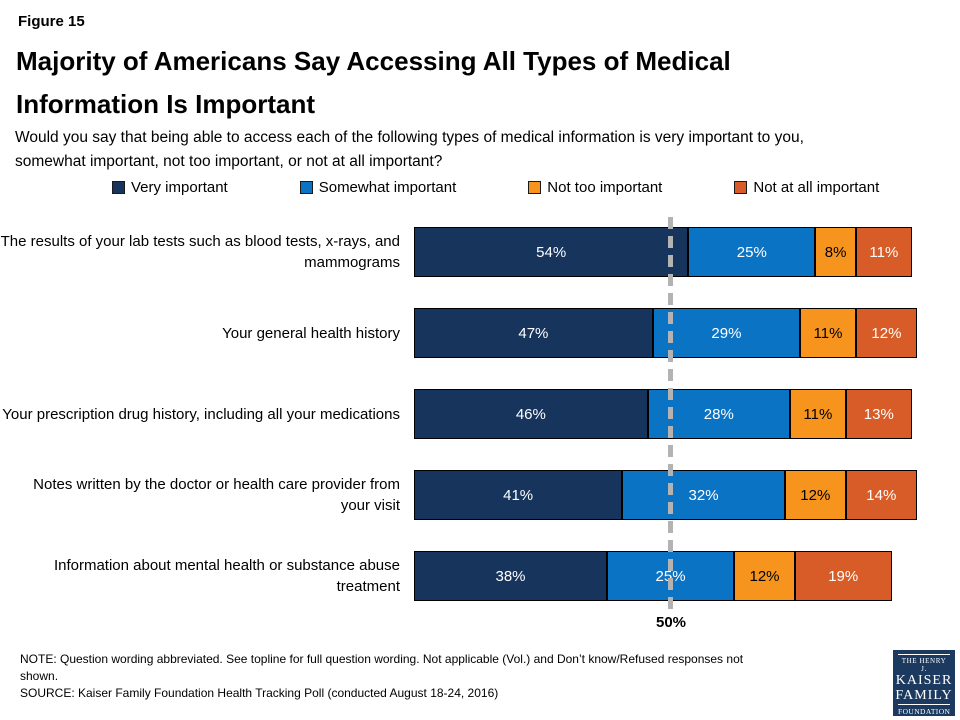  I want to click on figure-number: Figure 15, so click(51, 21).